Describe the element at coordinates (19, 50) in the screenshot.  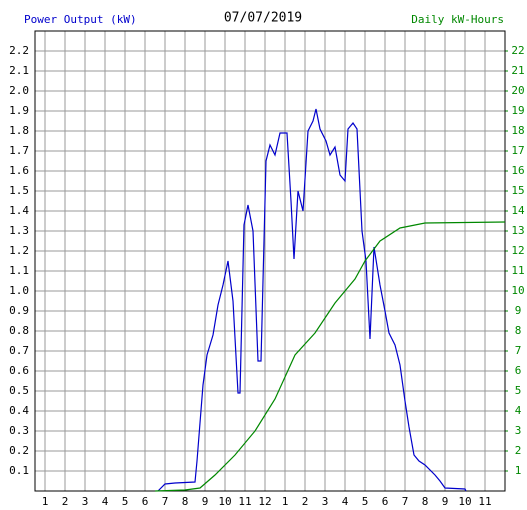
I see `y-tick-label: 2.2` at that location.